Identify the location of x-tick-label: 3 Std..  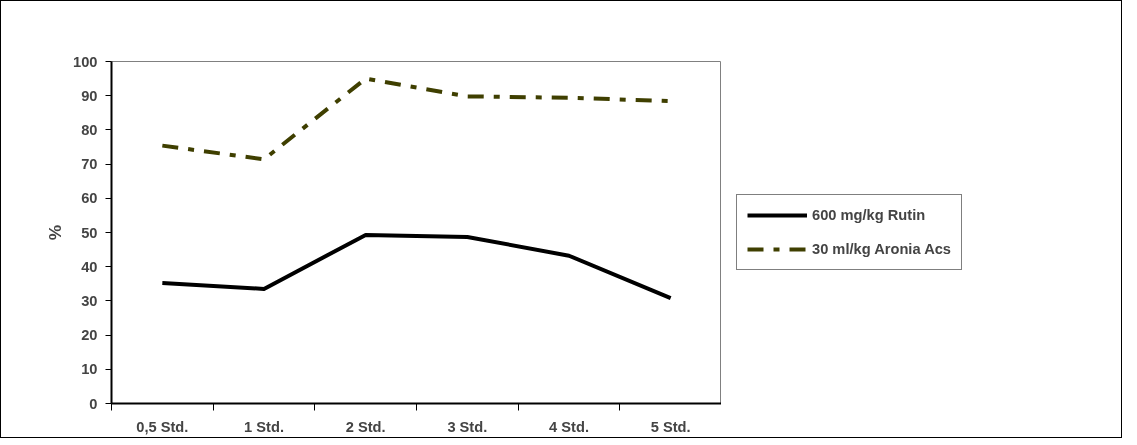
(467, 426).